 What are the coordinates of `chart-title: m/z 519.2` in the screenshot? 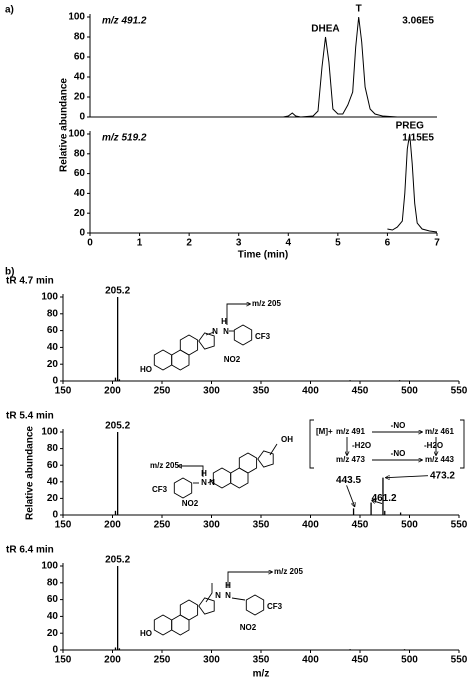 It's located at (124, 138).